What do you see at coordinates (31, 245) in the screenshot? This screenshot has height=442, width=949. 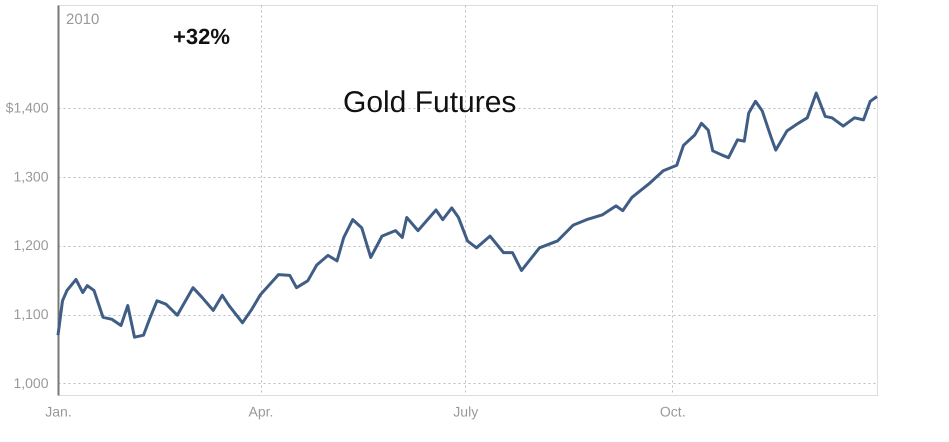 I see `y-tick-label: 1,200` at bounding box center [31, 245].